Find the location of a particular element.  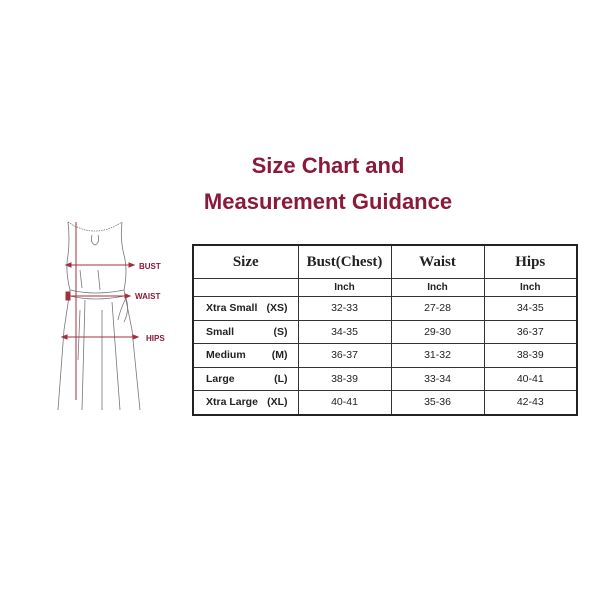

hips-cell: 42-43 is located at coordinates (530, 402).